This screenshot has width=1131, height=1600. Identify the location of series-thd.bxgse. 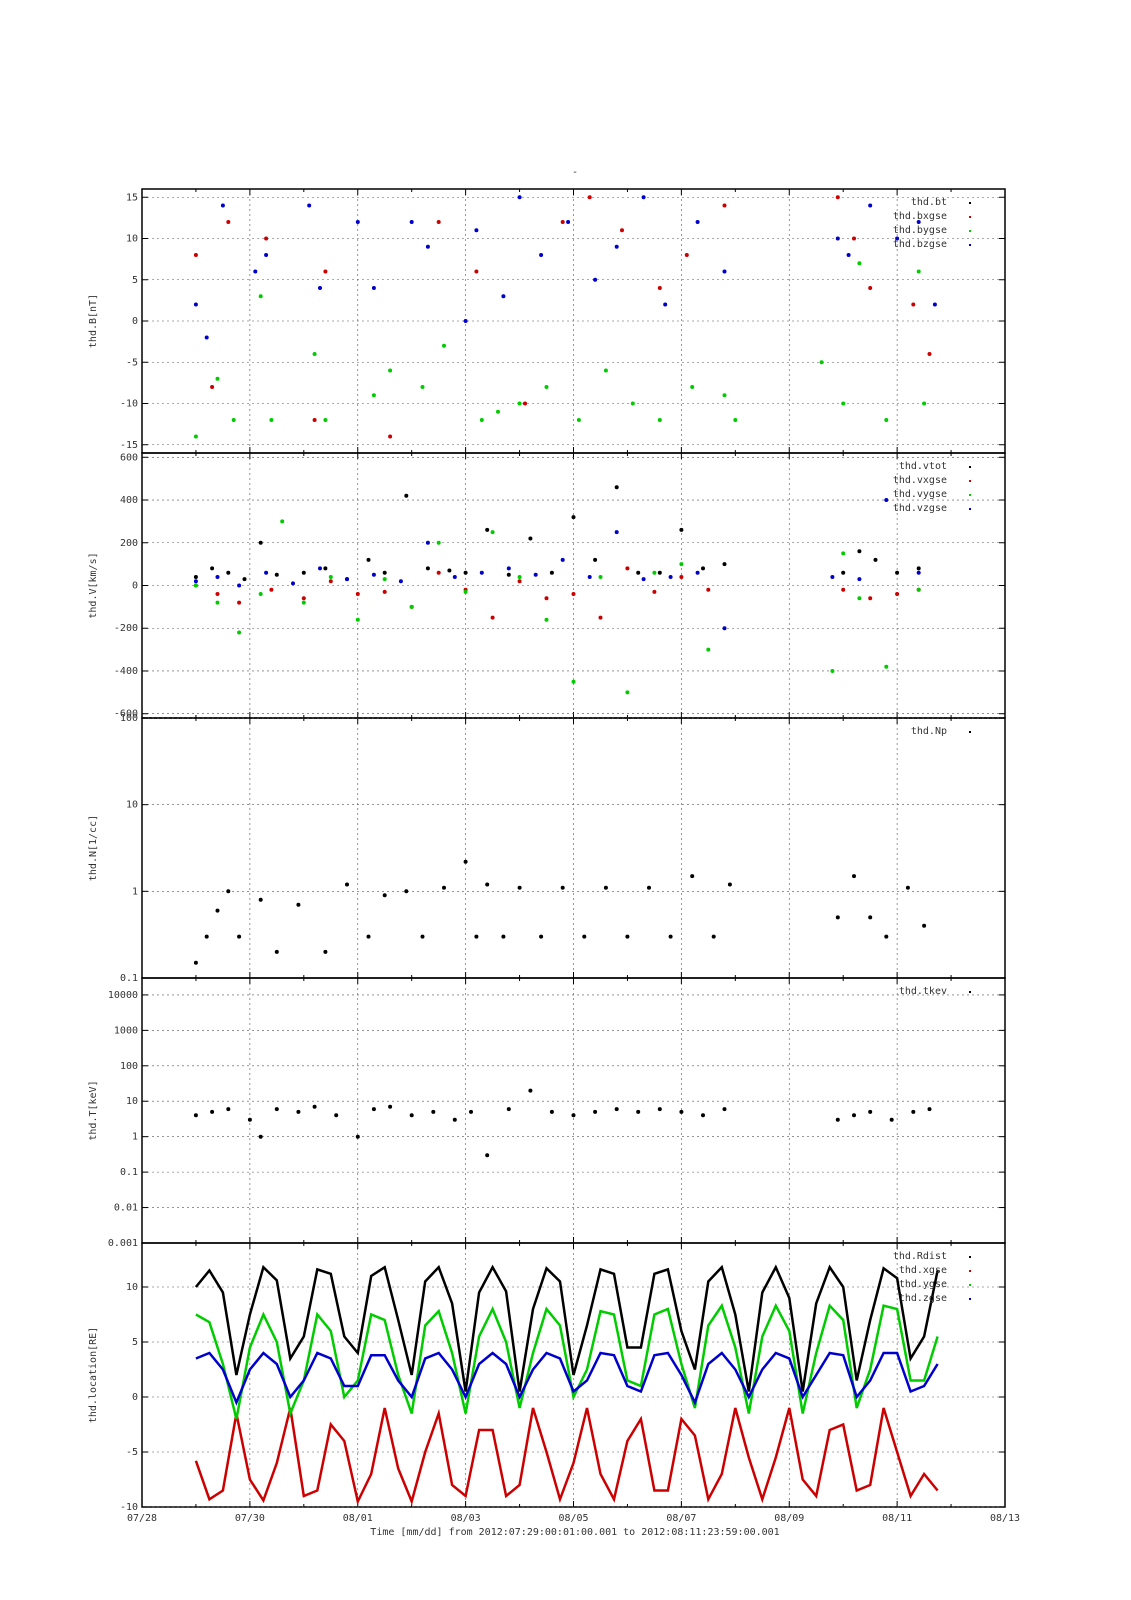
(562, 317).